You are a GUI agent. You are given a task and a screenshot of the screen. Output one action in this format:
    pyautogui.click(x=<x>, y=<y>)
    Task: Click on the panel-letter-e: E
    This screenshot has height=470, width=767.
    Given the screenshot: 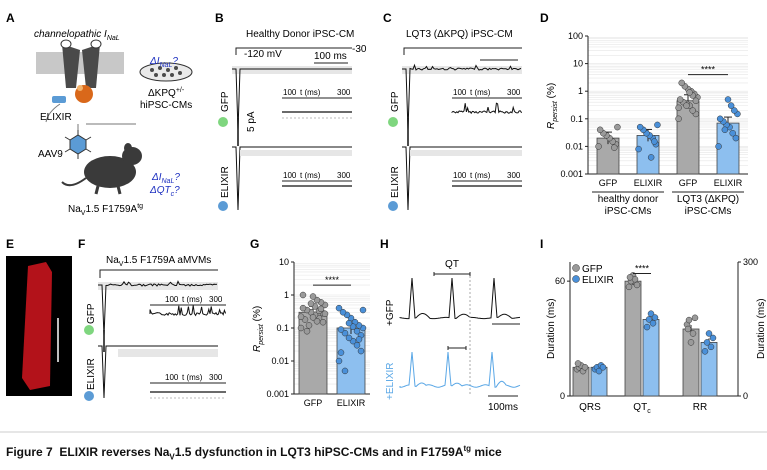 What is the action you would take?
    pyautogui.click(x=10, y=244)
    